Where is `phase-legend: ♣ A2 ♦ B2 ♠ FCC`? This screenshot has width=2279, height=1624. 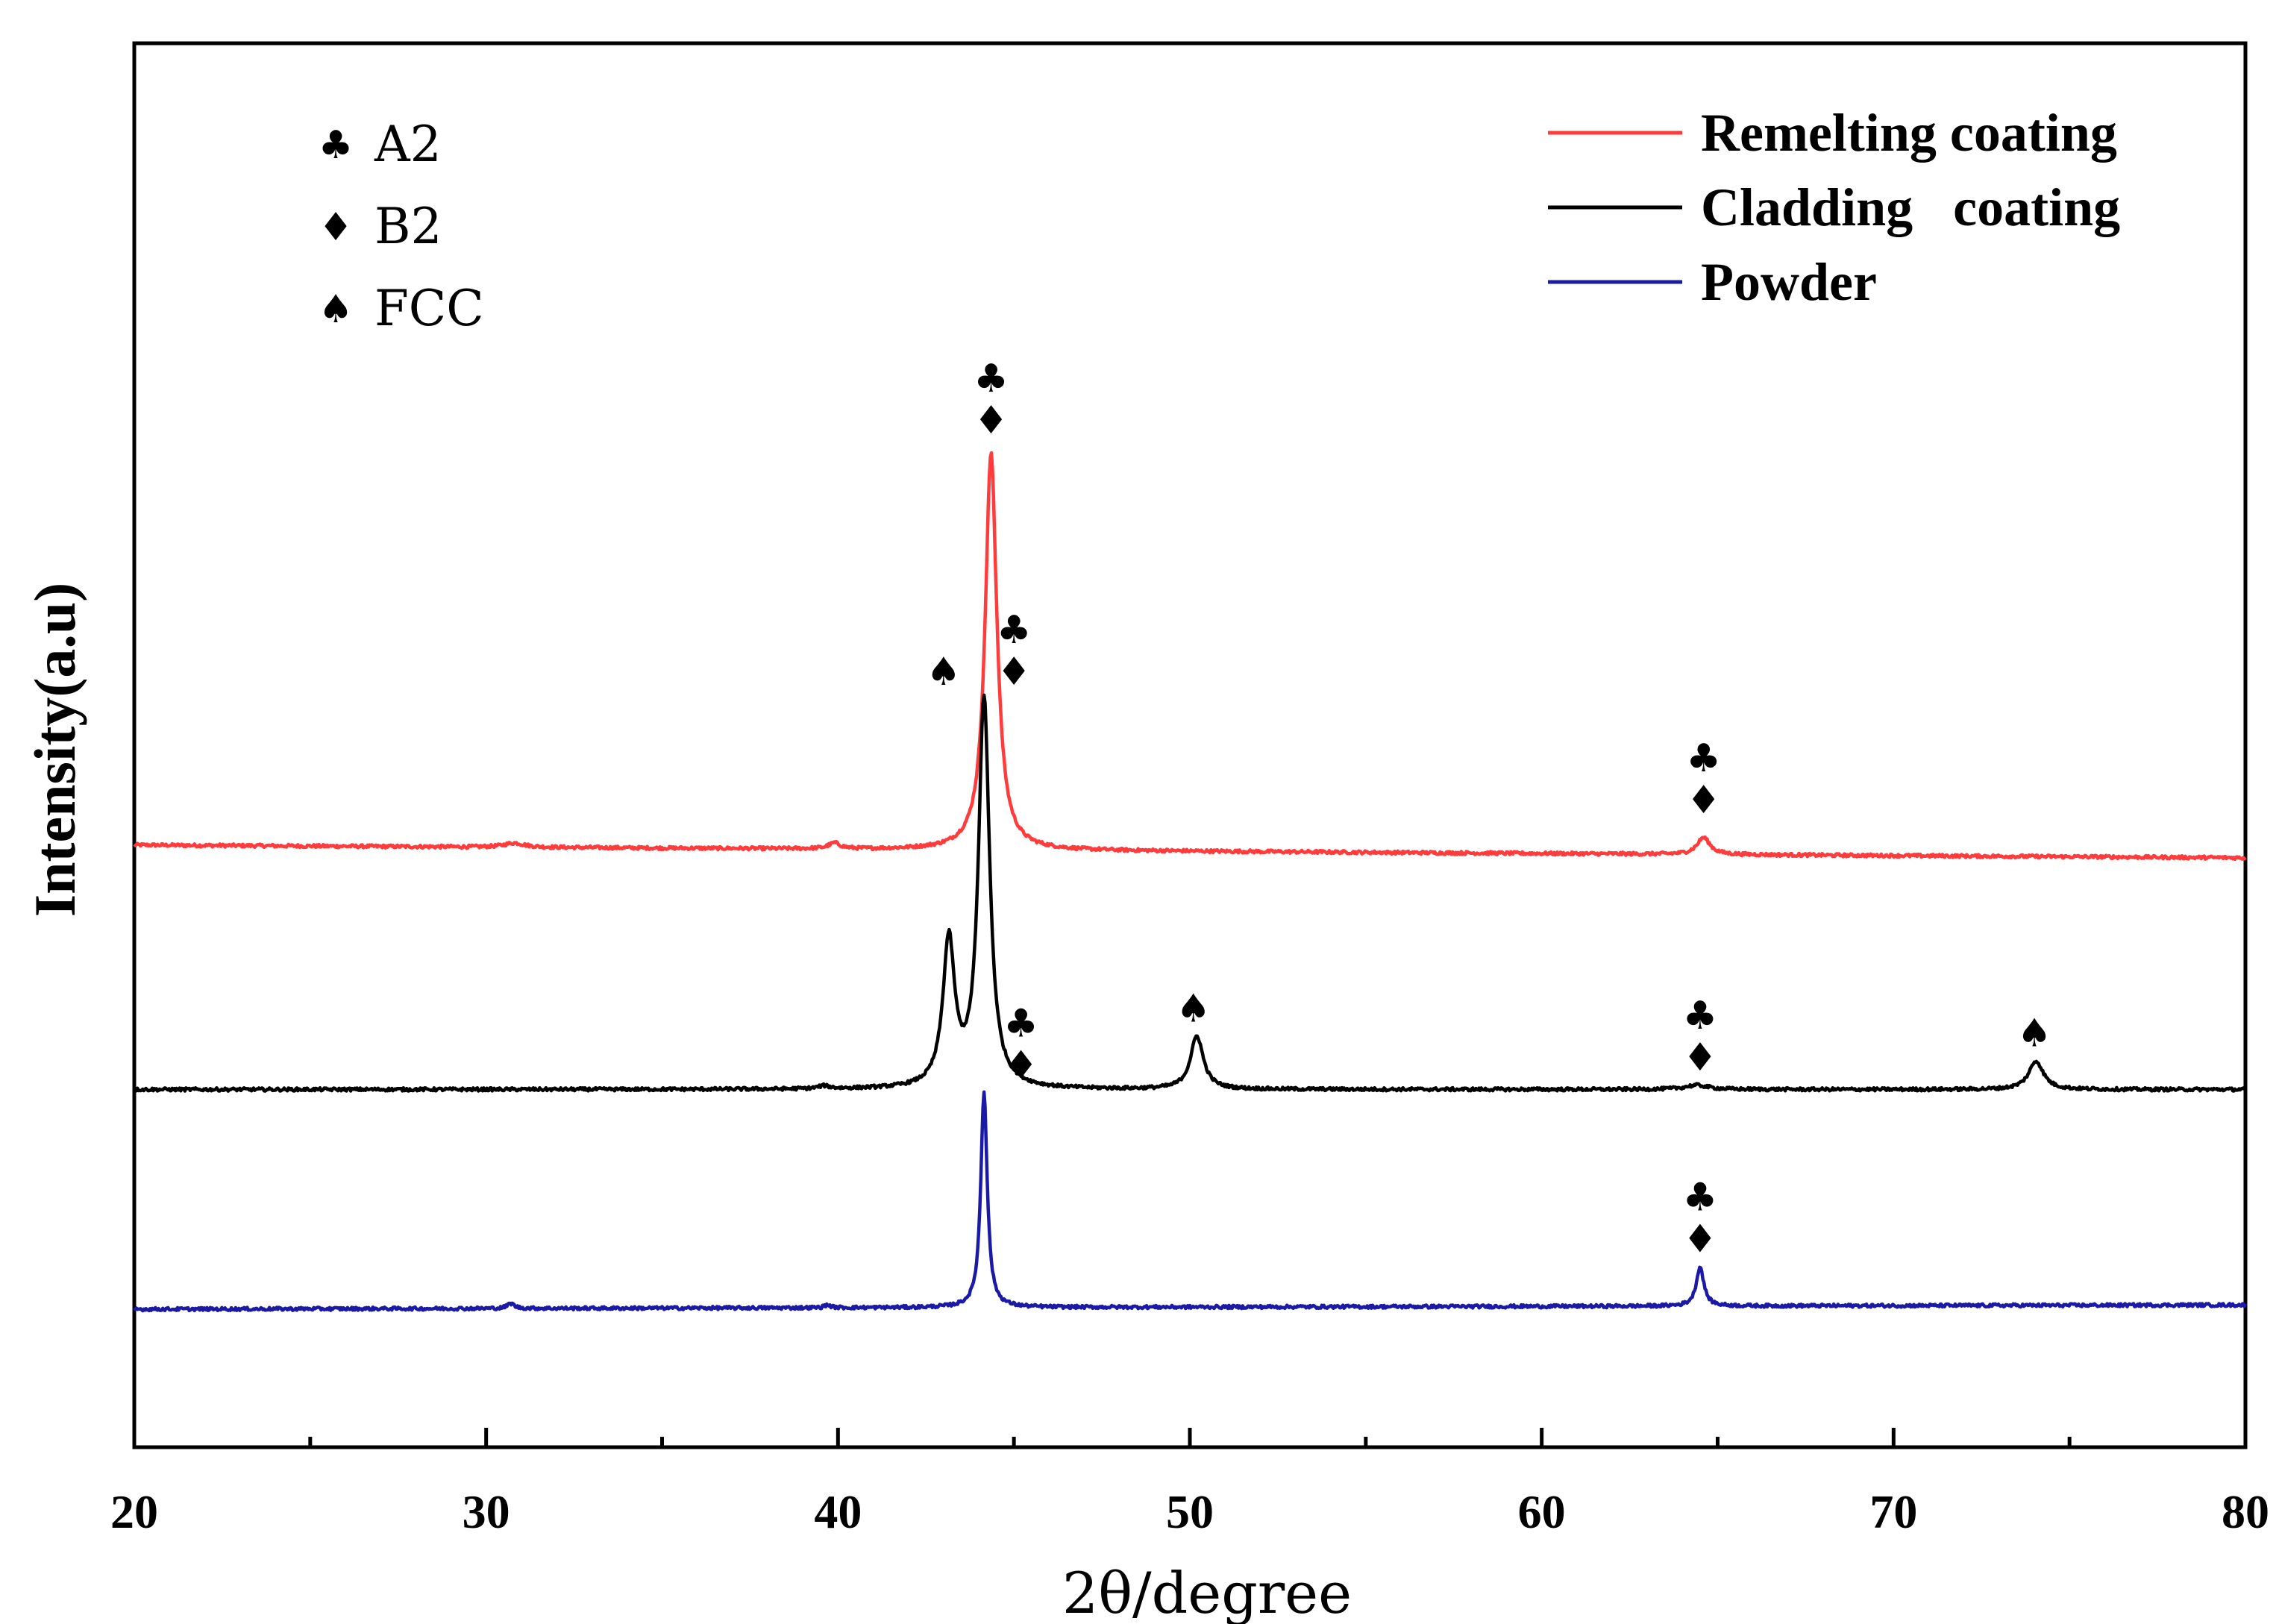
phase-legend: ♣ A2 ♦ B2 ♠ FCC is located at coordinates (401, 226).